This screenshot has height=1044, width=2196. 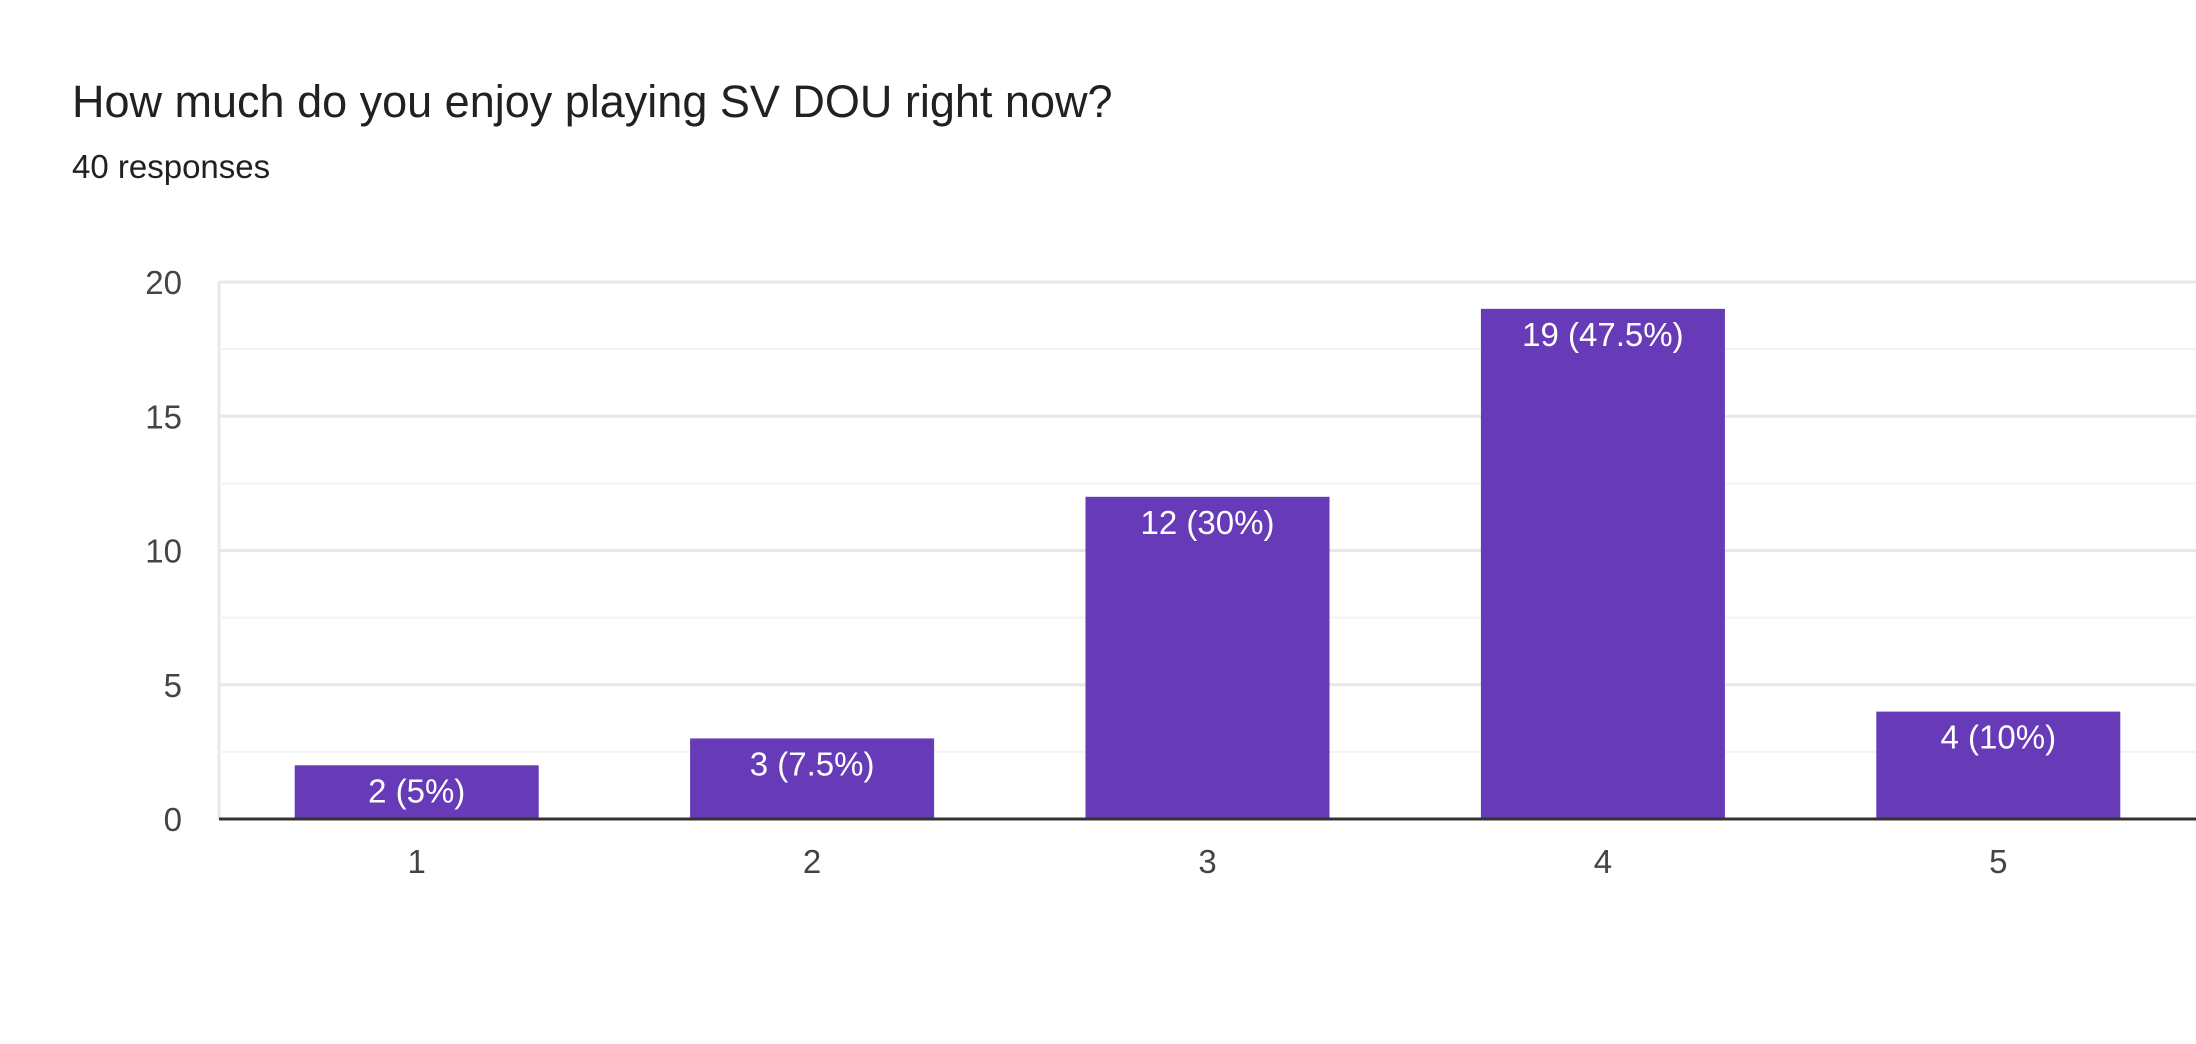 I want to click on x-axis-ticks: 1 2 3 4 5, so click(x=1208, y=861).